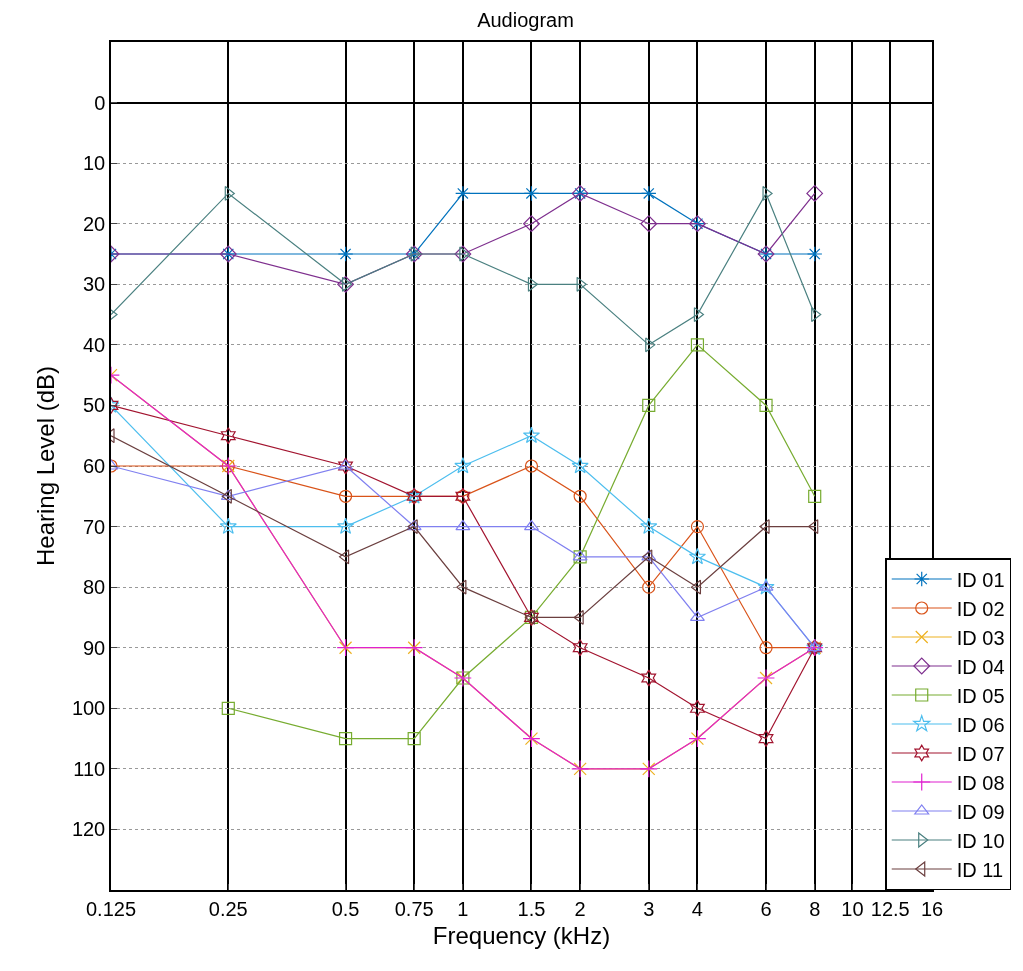 The width and height of the screenshot is (1023, 971). Describe the element at coordinates (852, 908) in the screenshot. I see `x-tick-label: 10` at that location.